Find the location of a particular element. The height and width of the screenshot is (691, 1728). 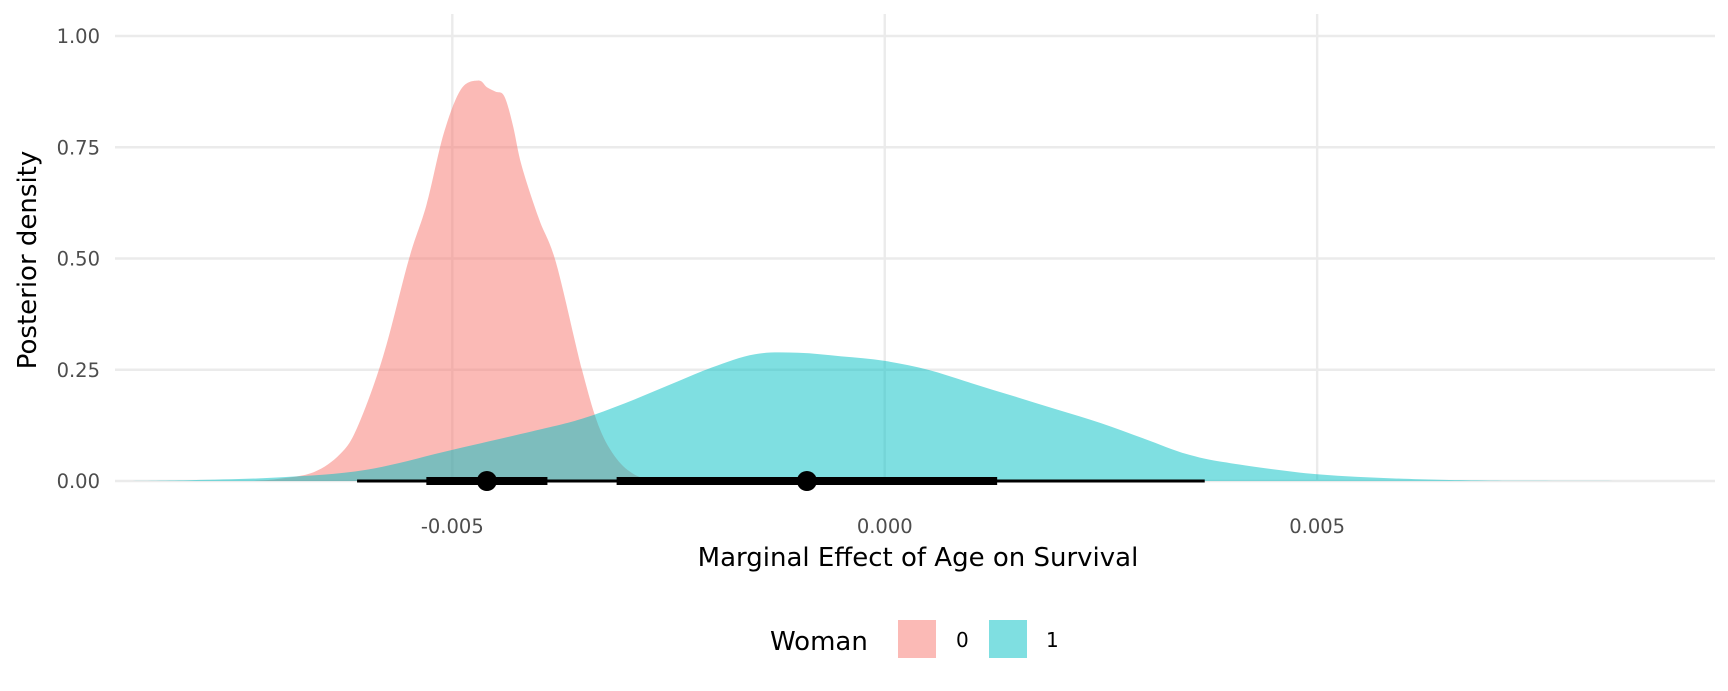

y-tick-label: 0.75 is located at coordinates (78, 147).